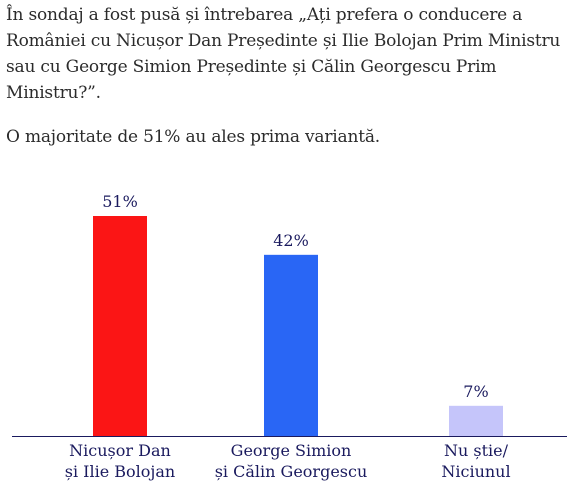 The width and height of the screenshot is (579, 504). Describe the element at coordinates (475, 471) in the screenshot. I see `category-label-3-line-2: Niciunul` at that location.